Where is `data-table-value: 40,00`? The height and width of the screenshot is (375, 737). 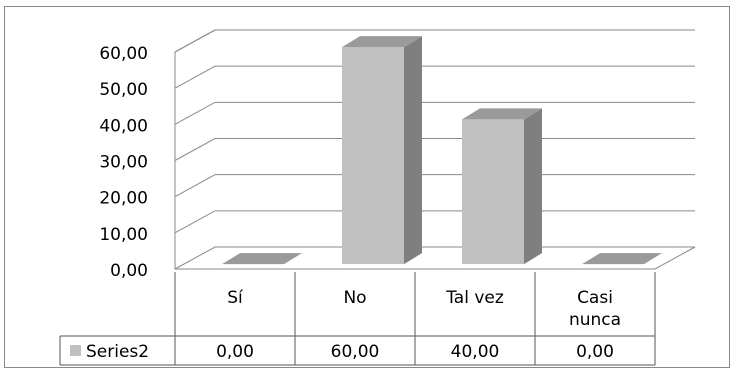
data-table-value: 40,00 is located at coordinates (475, 352).